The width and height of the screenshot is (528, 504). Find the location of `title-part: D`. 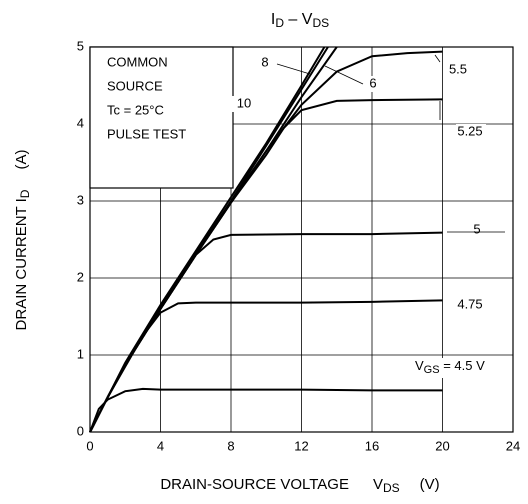

title-part: D is located at coordinates (279, 23).